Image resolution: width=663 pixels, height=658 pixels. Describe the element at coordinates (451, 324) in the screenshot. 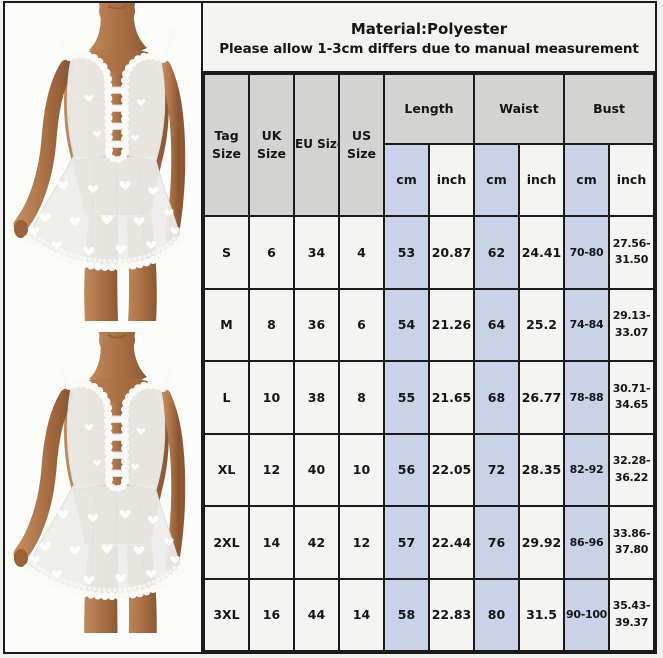

I see `table-cell: 21.26` at that location.